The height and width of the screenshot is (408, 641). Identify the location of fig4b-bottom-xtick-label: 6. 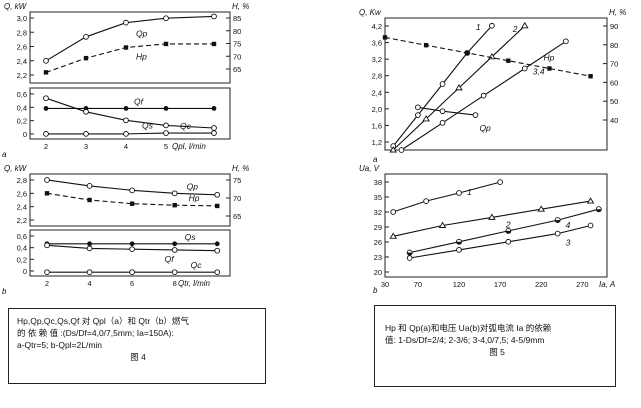
(132, 283).